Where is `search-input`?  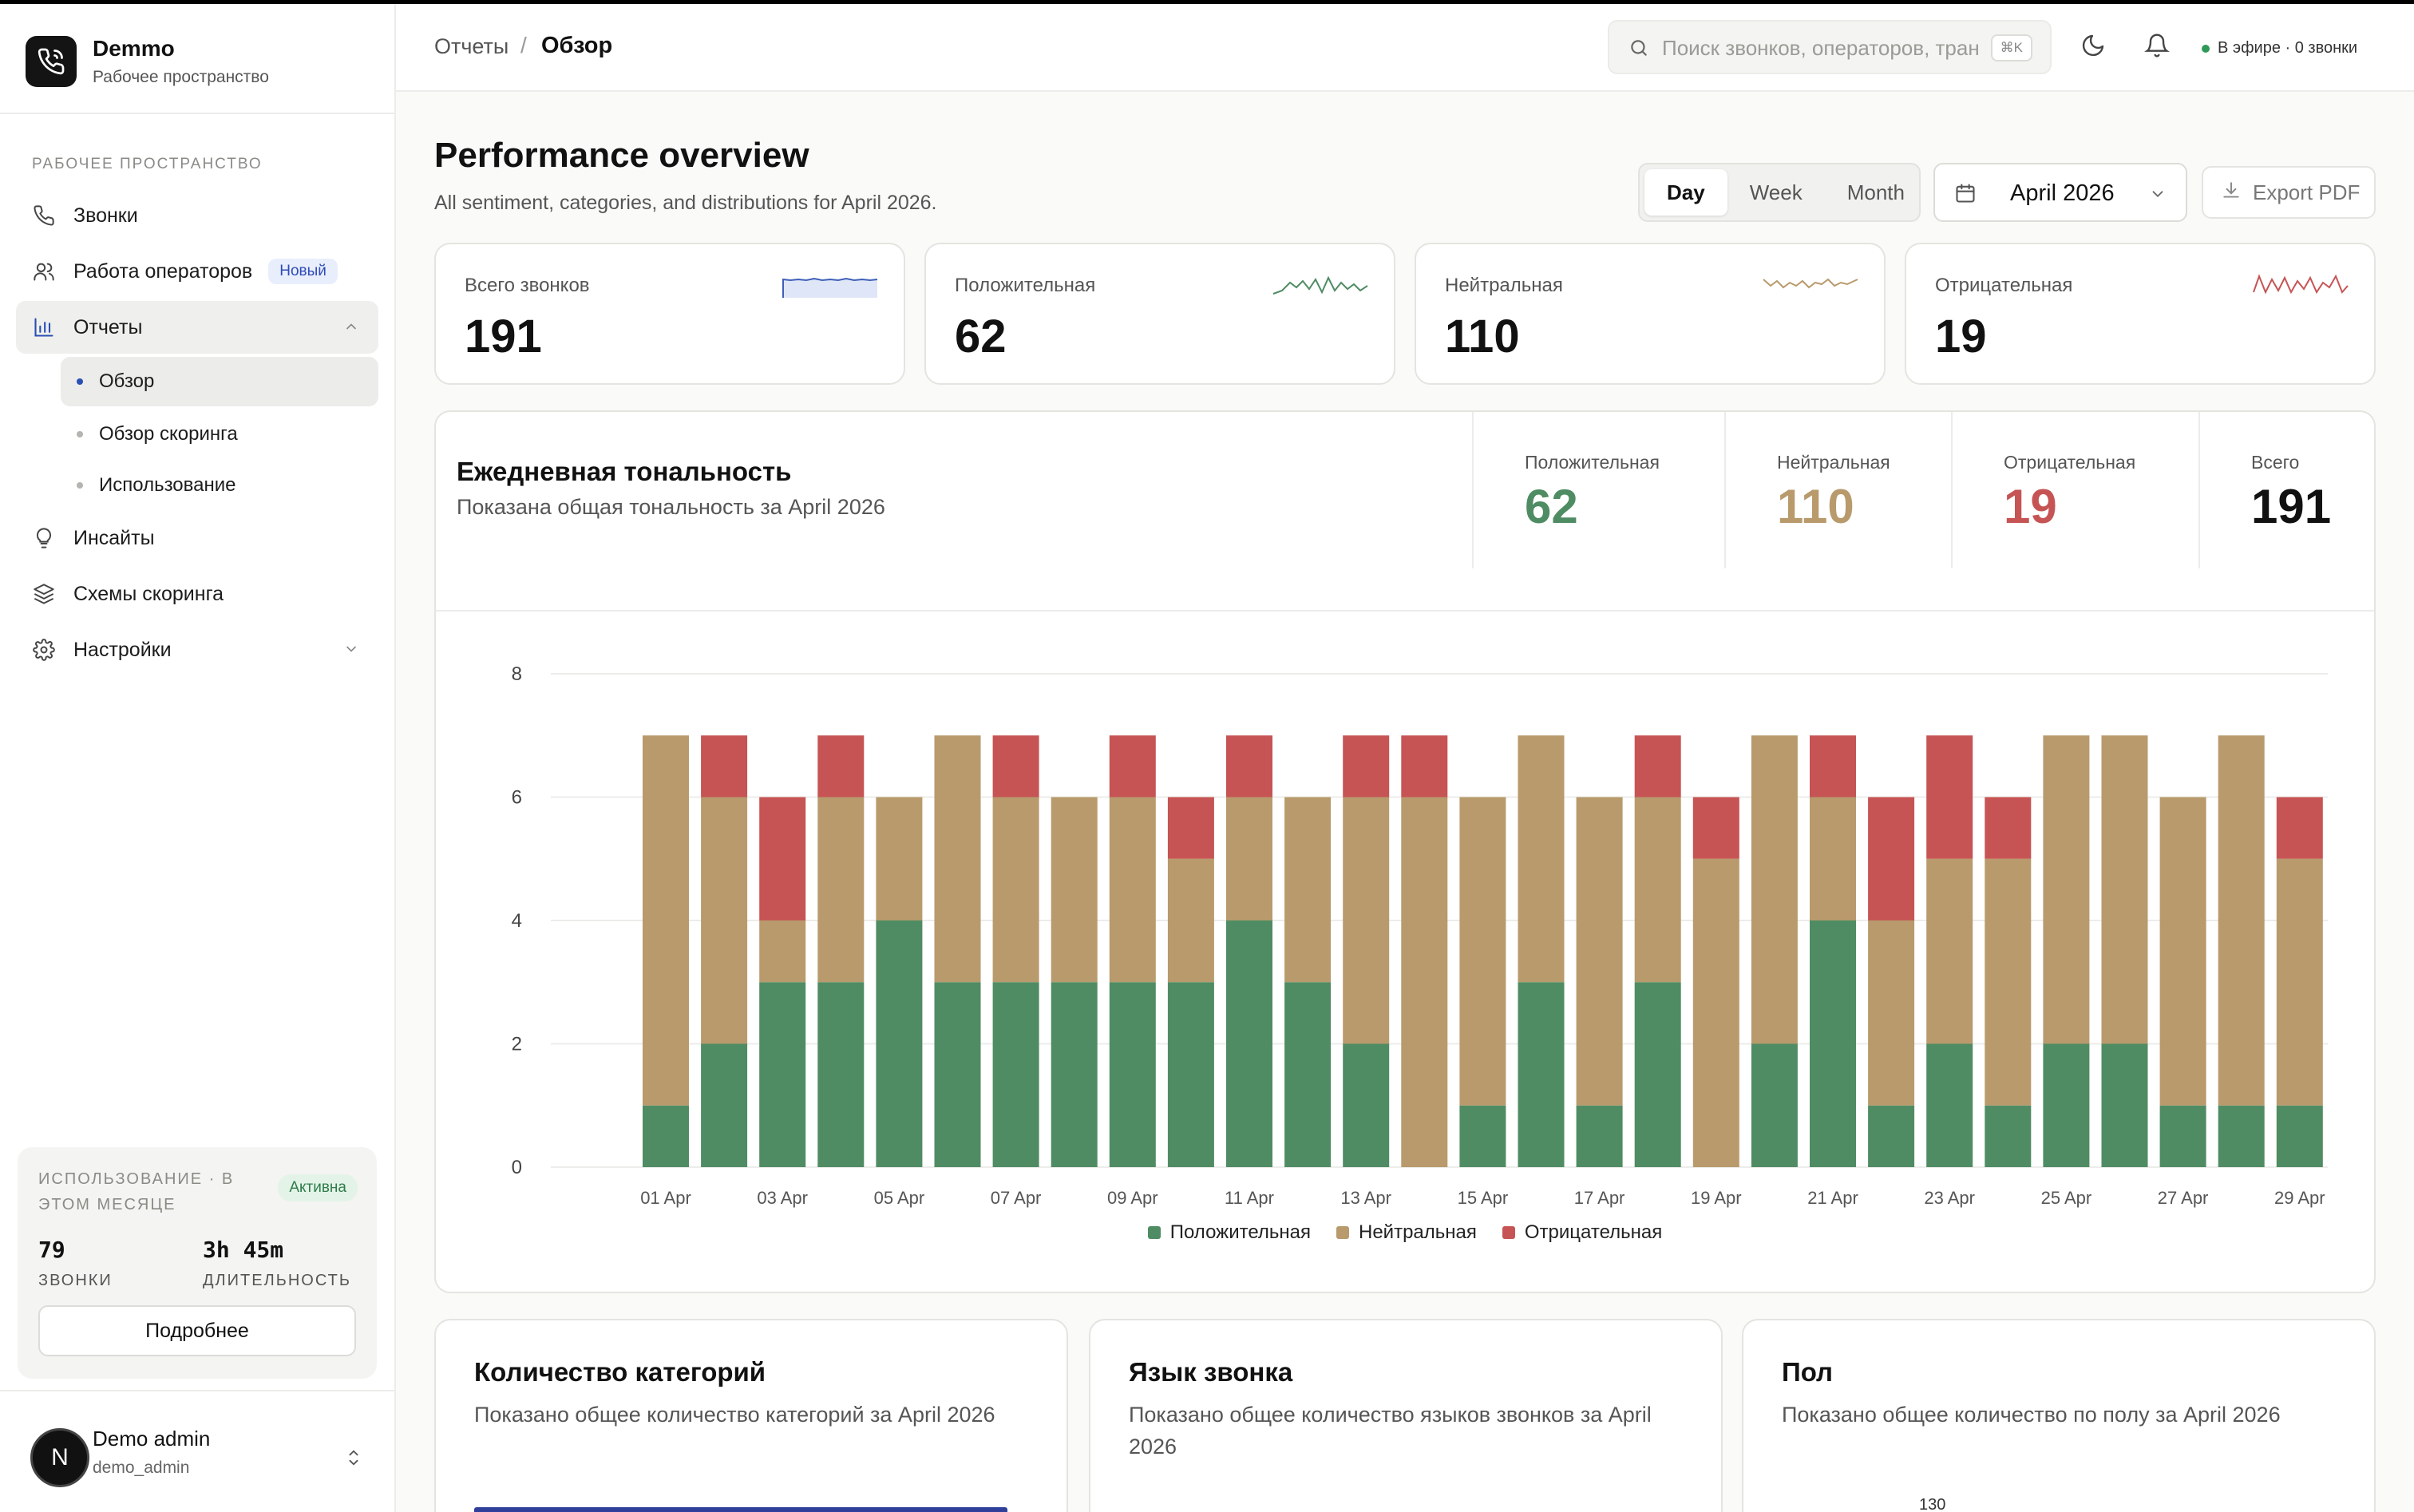 search-input is located at coordinates (1829, 48).